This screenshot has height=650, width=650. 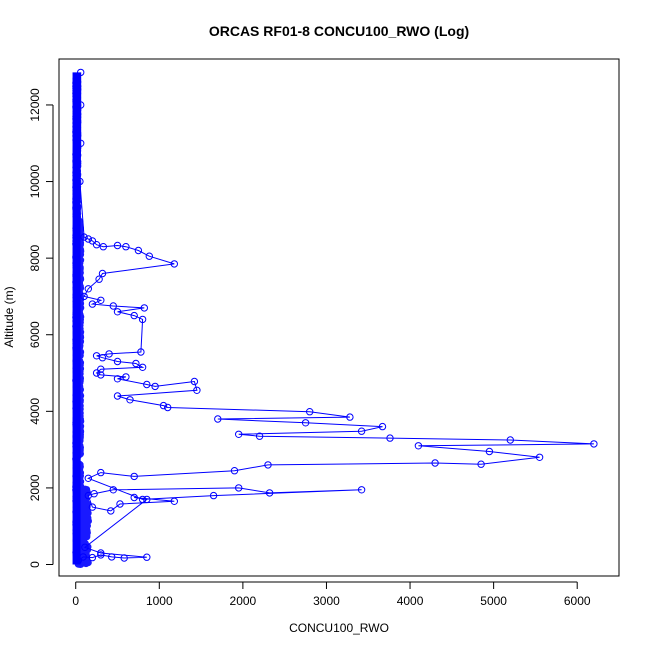 What do you see at coordinates (35, 334) in the screenshot?
I see `y-tick-label: 6000` at bounding box center [35, 334].